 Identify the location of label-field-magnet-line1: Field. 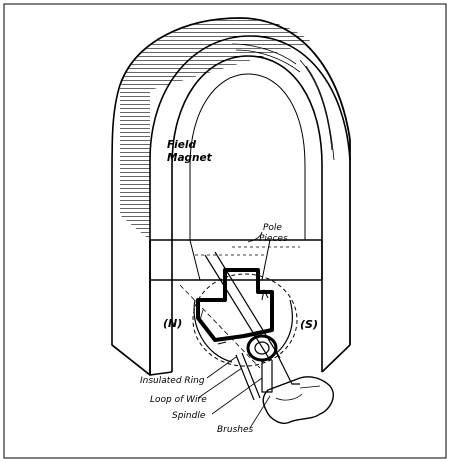
(181, 145).